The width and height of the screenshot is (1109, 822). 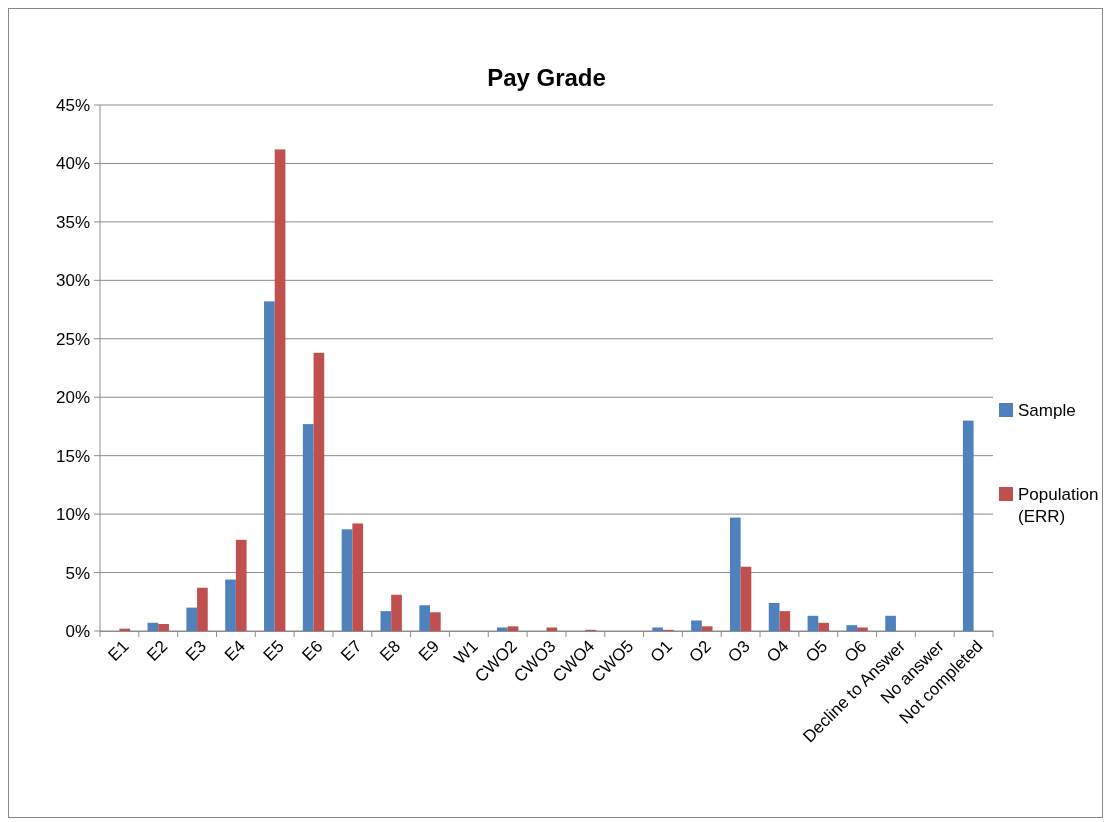 What do you see at coordinates (1058, 505) in the screenshot?
I see `legend-label: Population (ERR)` at bounding box center [1058, 505].